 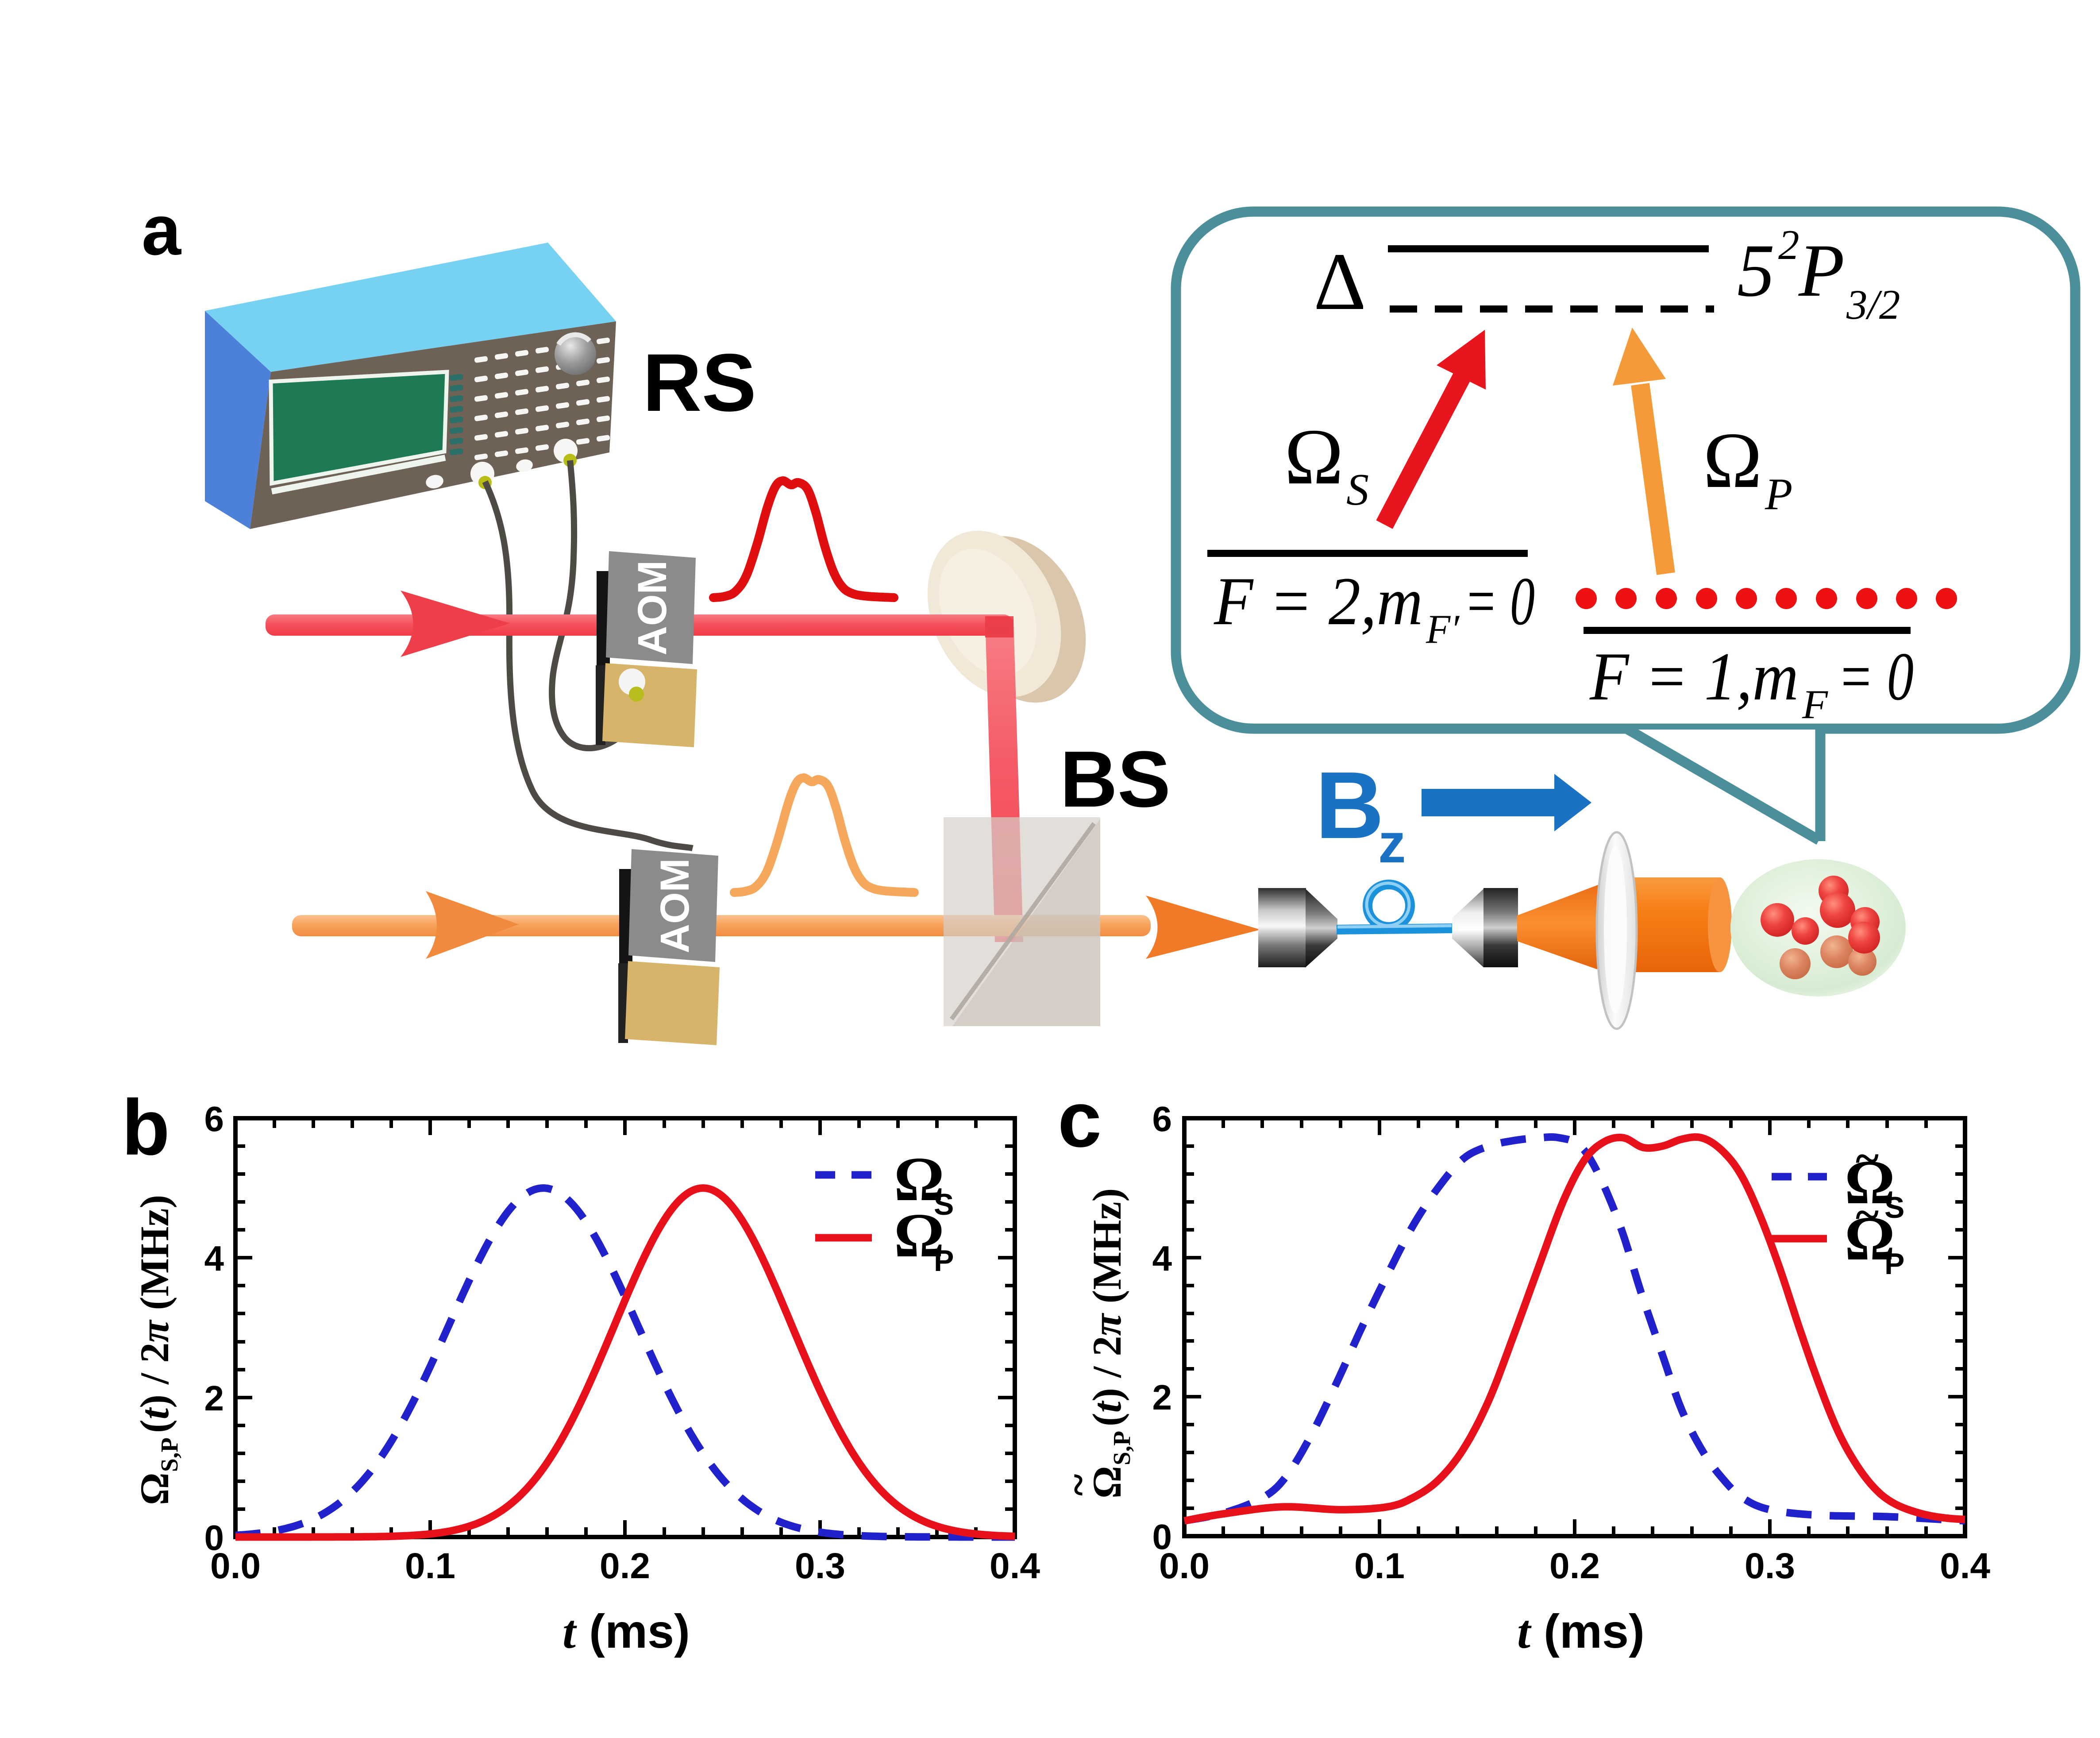 I want to click on svg-text: 5, so click(x=1756, y=270).